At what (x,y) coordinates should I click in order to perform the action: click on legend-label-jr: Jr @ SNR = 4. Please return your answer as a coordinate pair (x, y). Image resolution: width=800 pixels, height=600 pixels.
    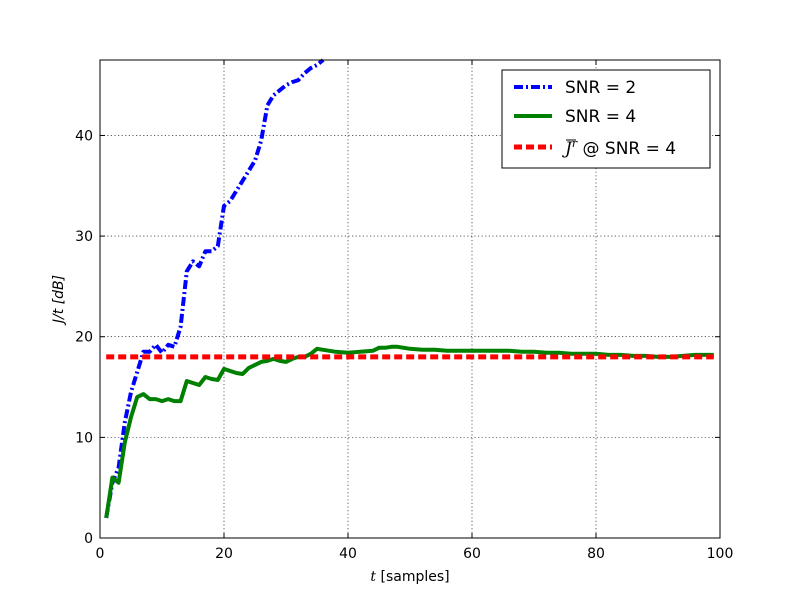
    Looking at the image, I should click on (619, 148).